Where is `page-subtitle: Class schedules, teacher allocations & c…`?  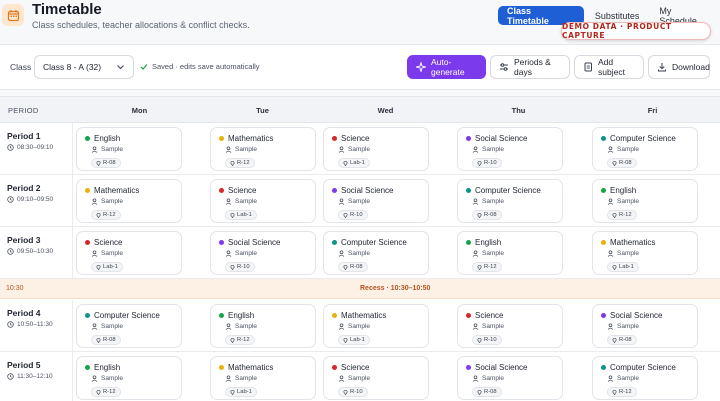 page-subtitle: Class schedules, teacher allocations & c… is located at coordinates (141, 25).